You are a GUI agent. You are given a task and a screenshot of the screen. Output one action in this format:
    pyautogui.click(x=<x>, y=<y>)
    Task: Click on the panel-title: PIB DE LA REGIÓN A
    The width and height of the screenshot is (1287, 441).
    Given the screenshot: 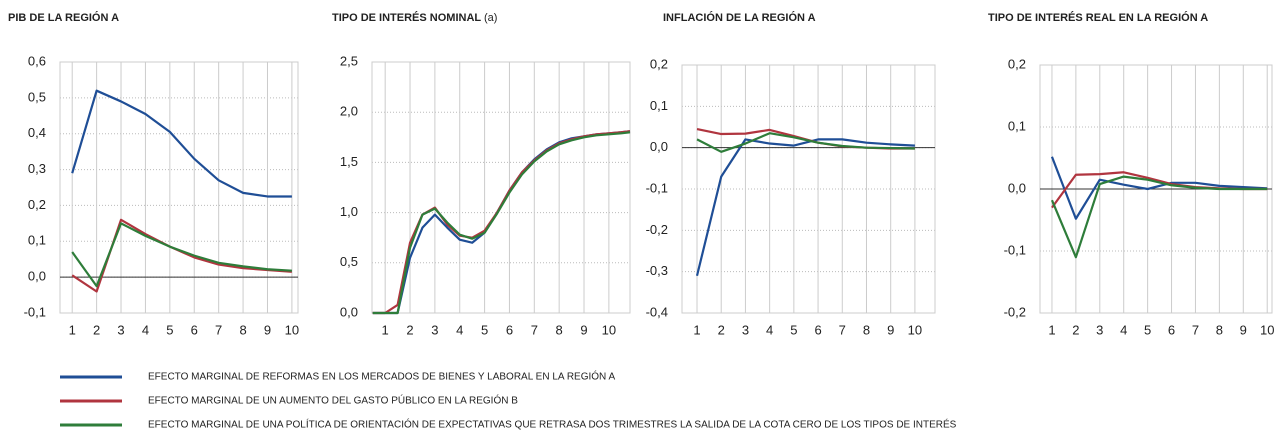 What is the action you would take?
    pyautogui.click(x=63, y=17)
    